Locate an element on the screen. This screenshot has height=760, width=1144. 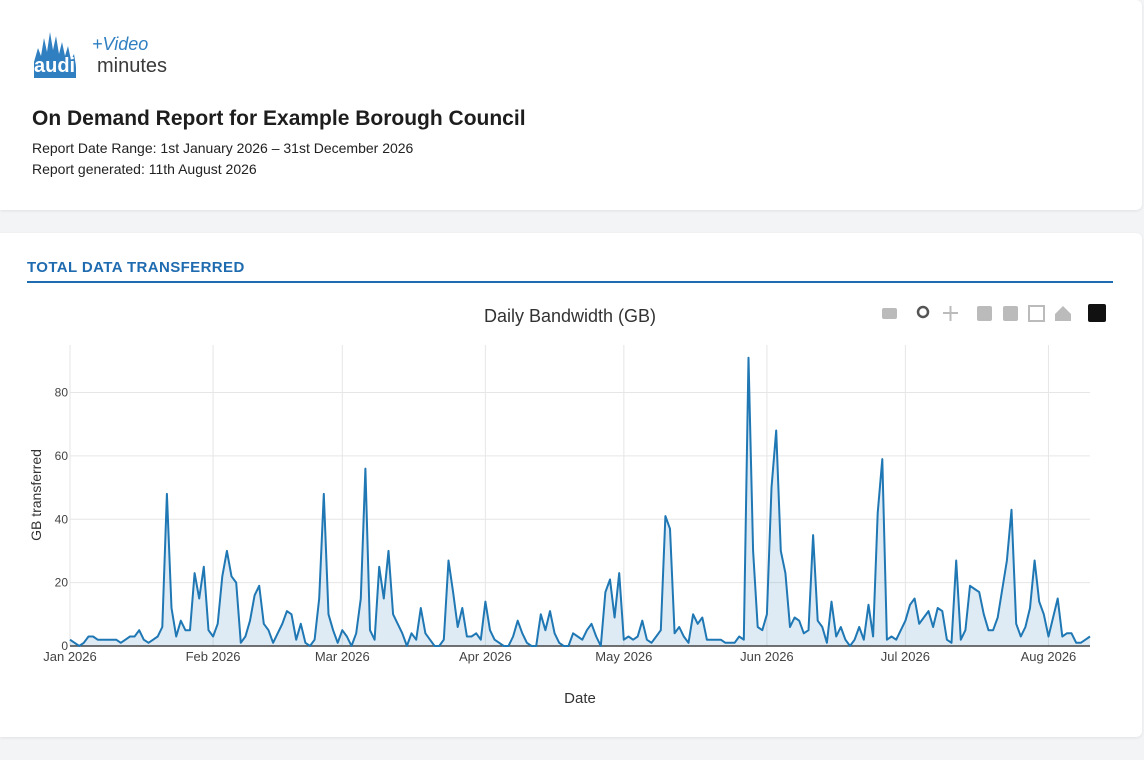
logo-wave is located at coordinates (55, 55).